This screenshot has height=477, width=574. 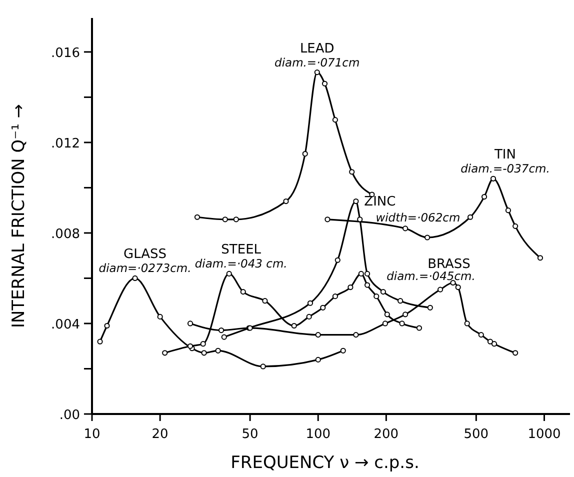 I want to click on series-label: GLASS, so click(x=145, y=254).